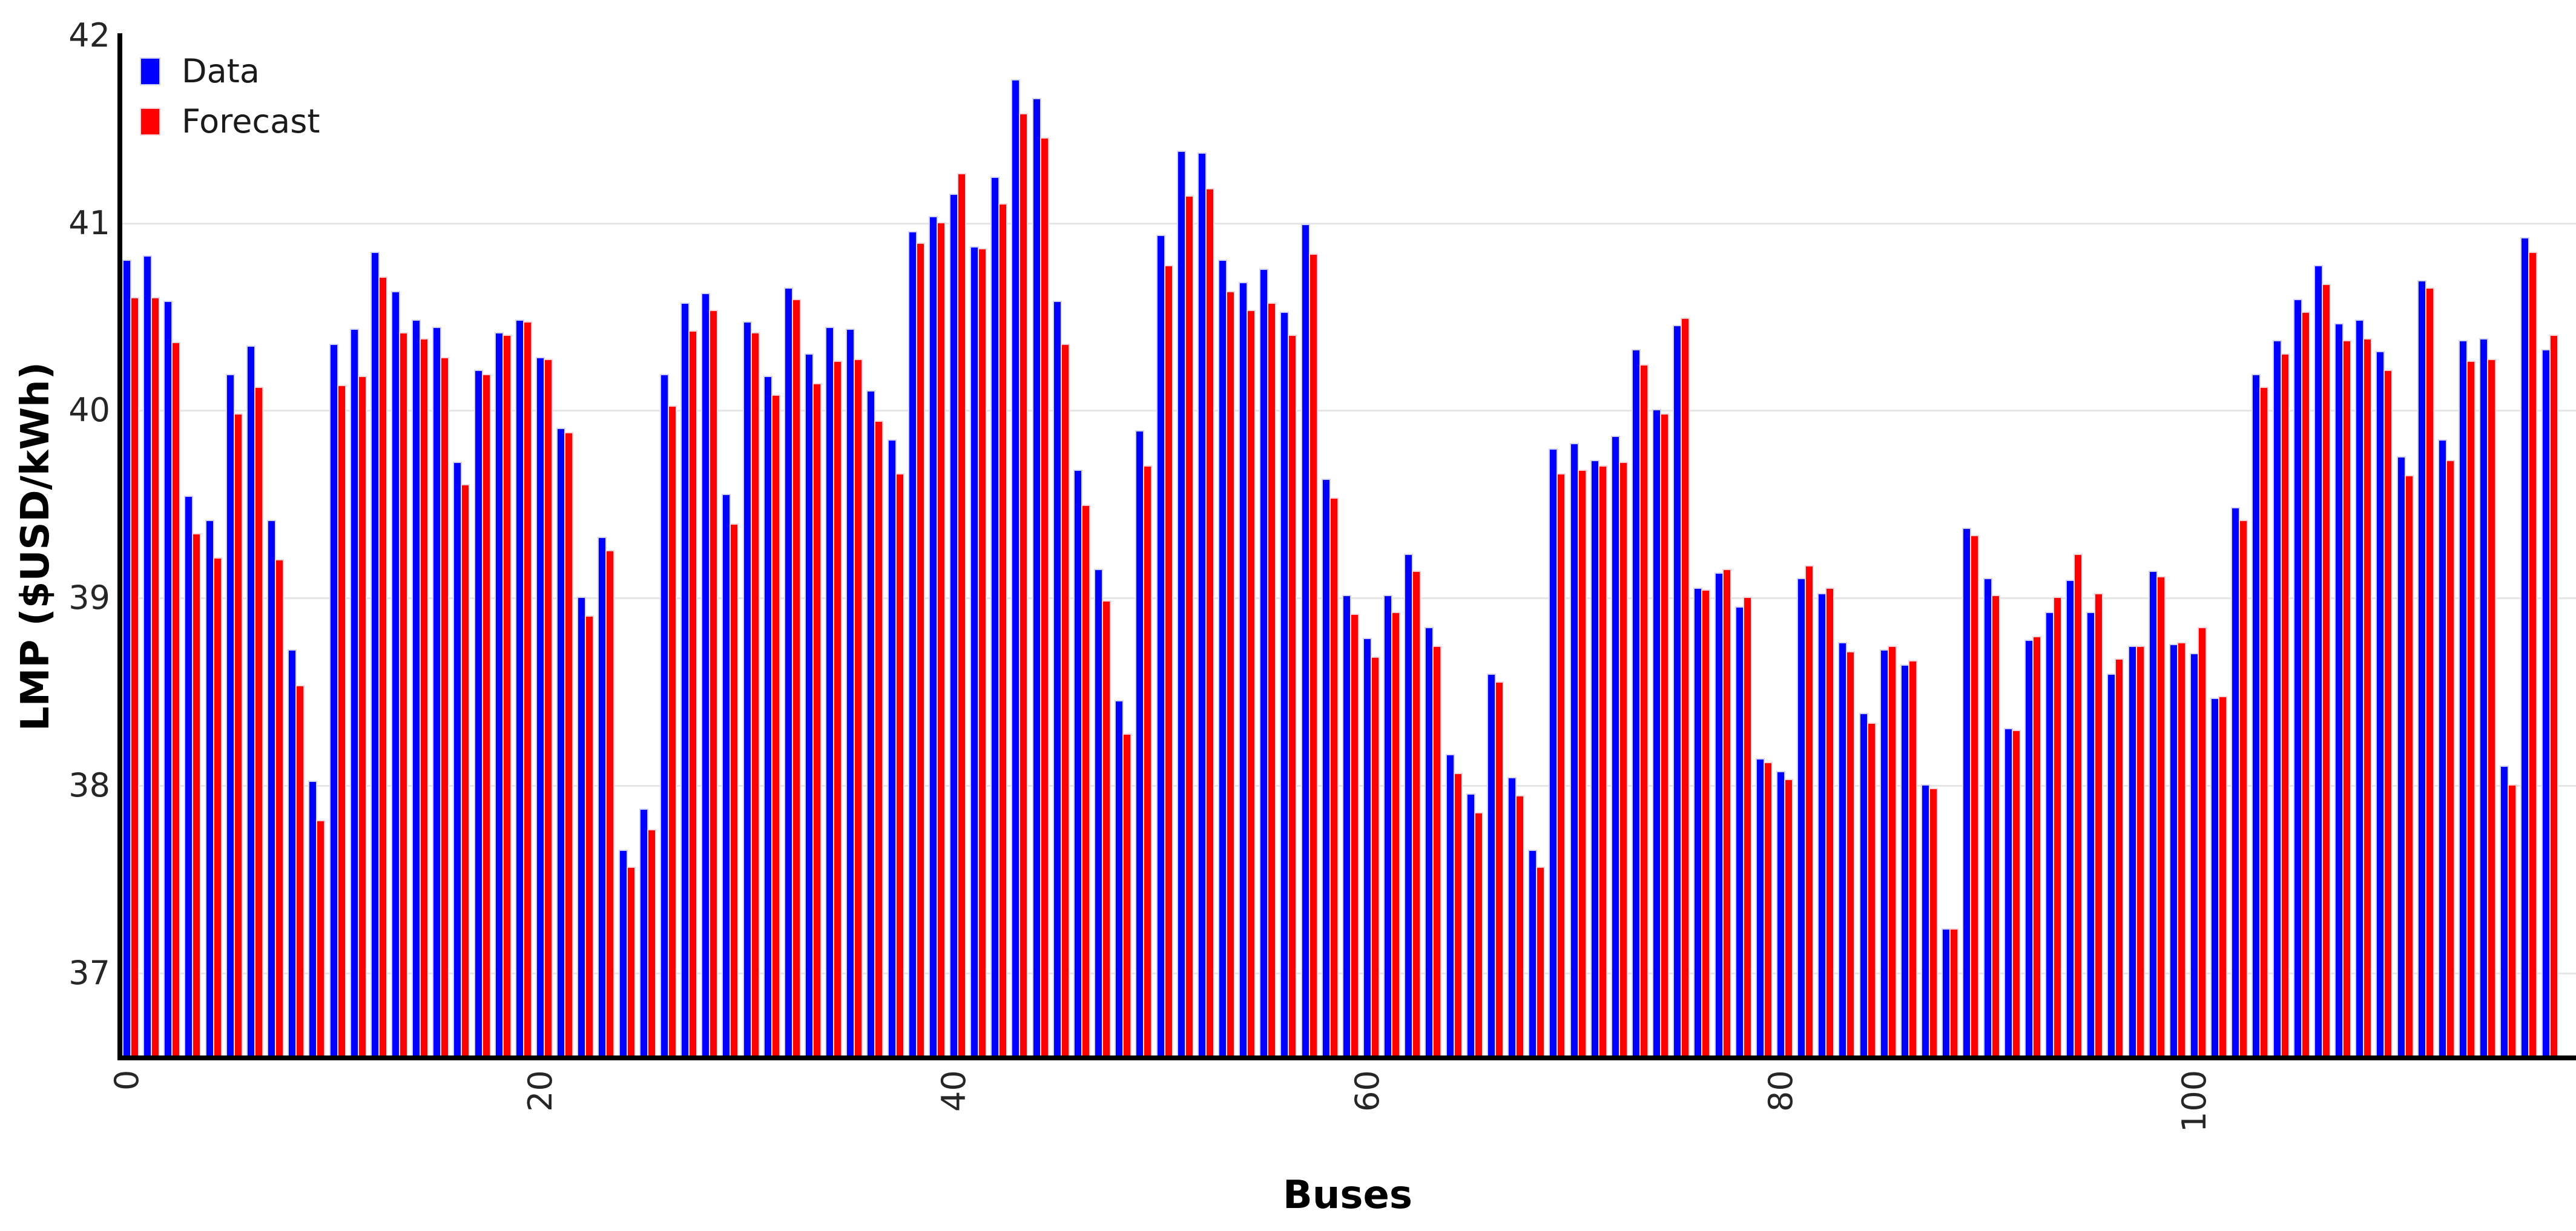 Image resolution: width=2576 pixels, height=1231 pixels. Describe the element at coordinates (150, 71) in the screenshot. I see `data-series-swatch` at that location.